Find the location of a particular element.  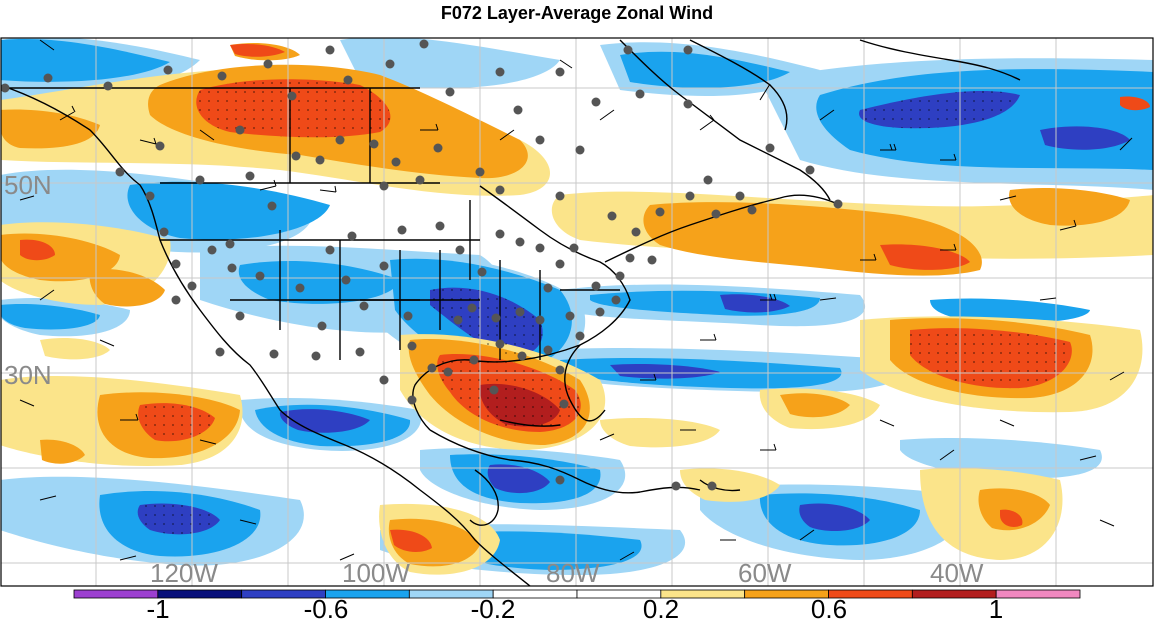

colorbar-tick-1: 1 is located at coordinates (996, 608).